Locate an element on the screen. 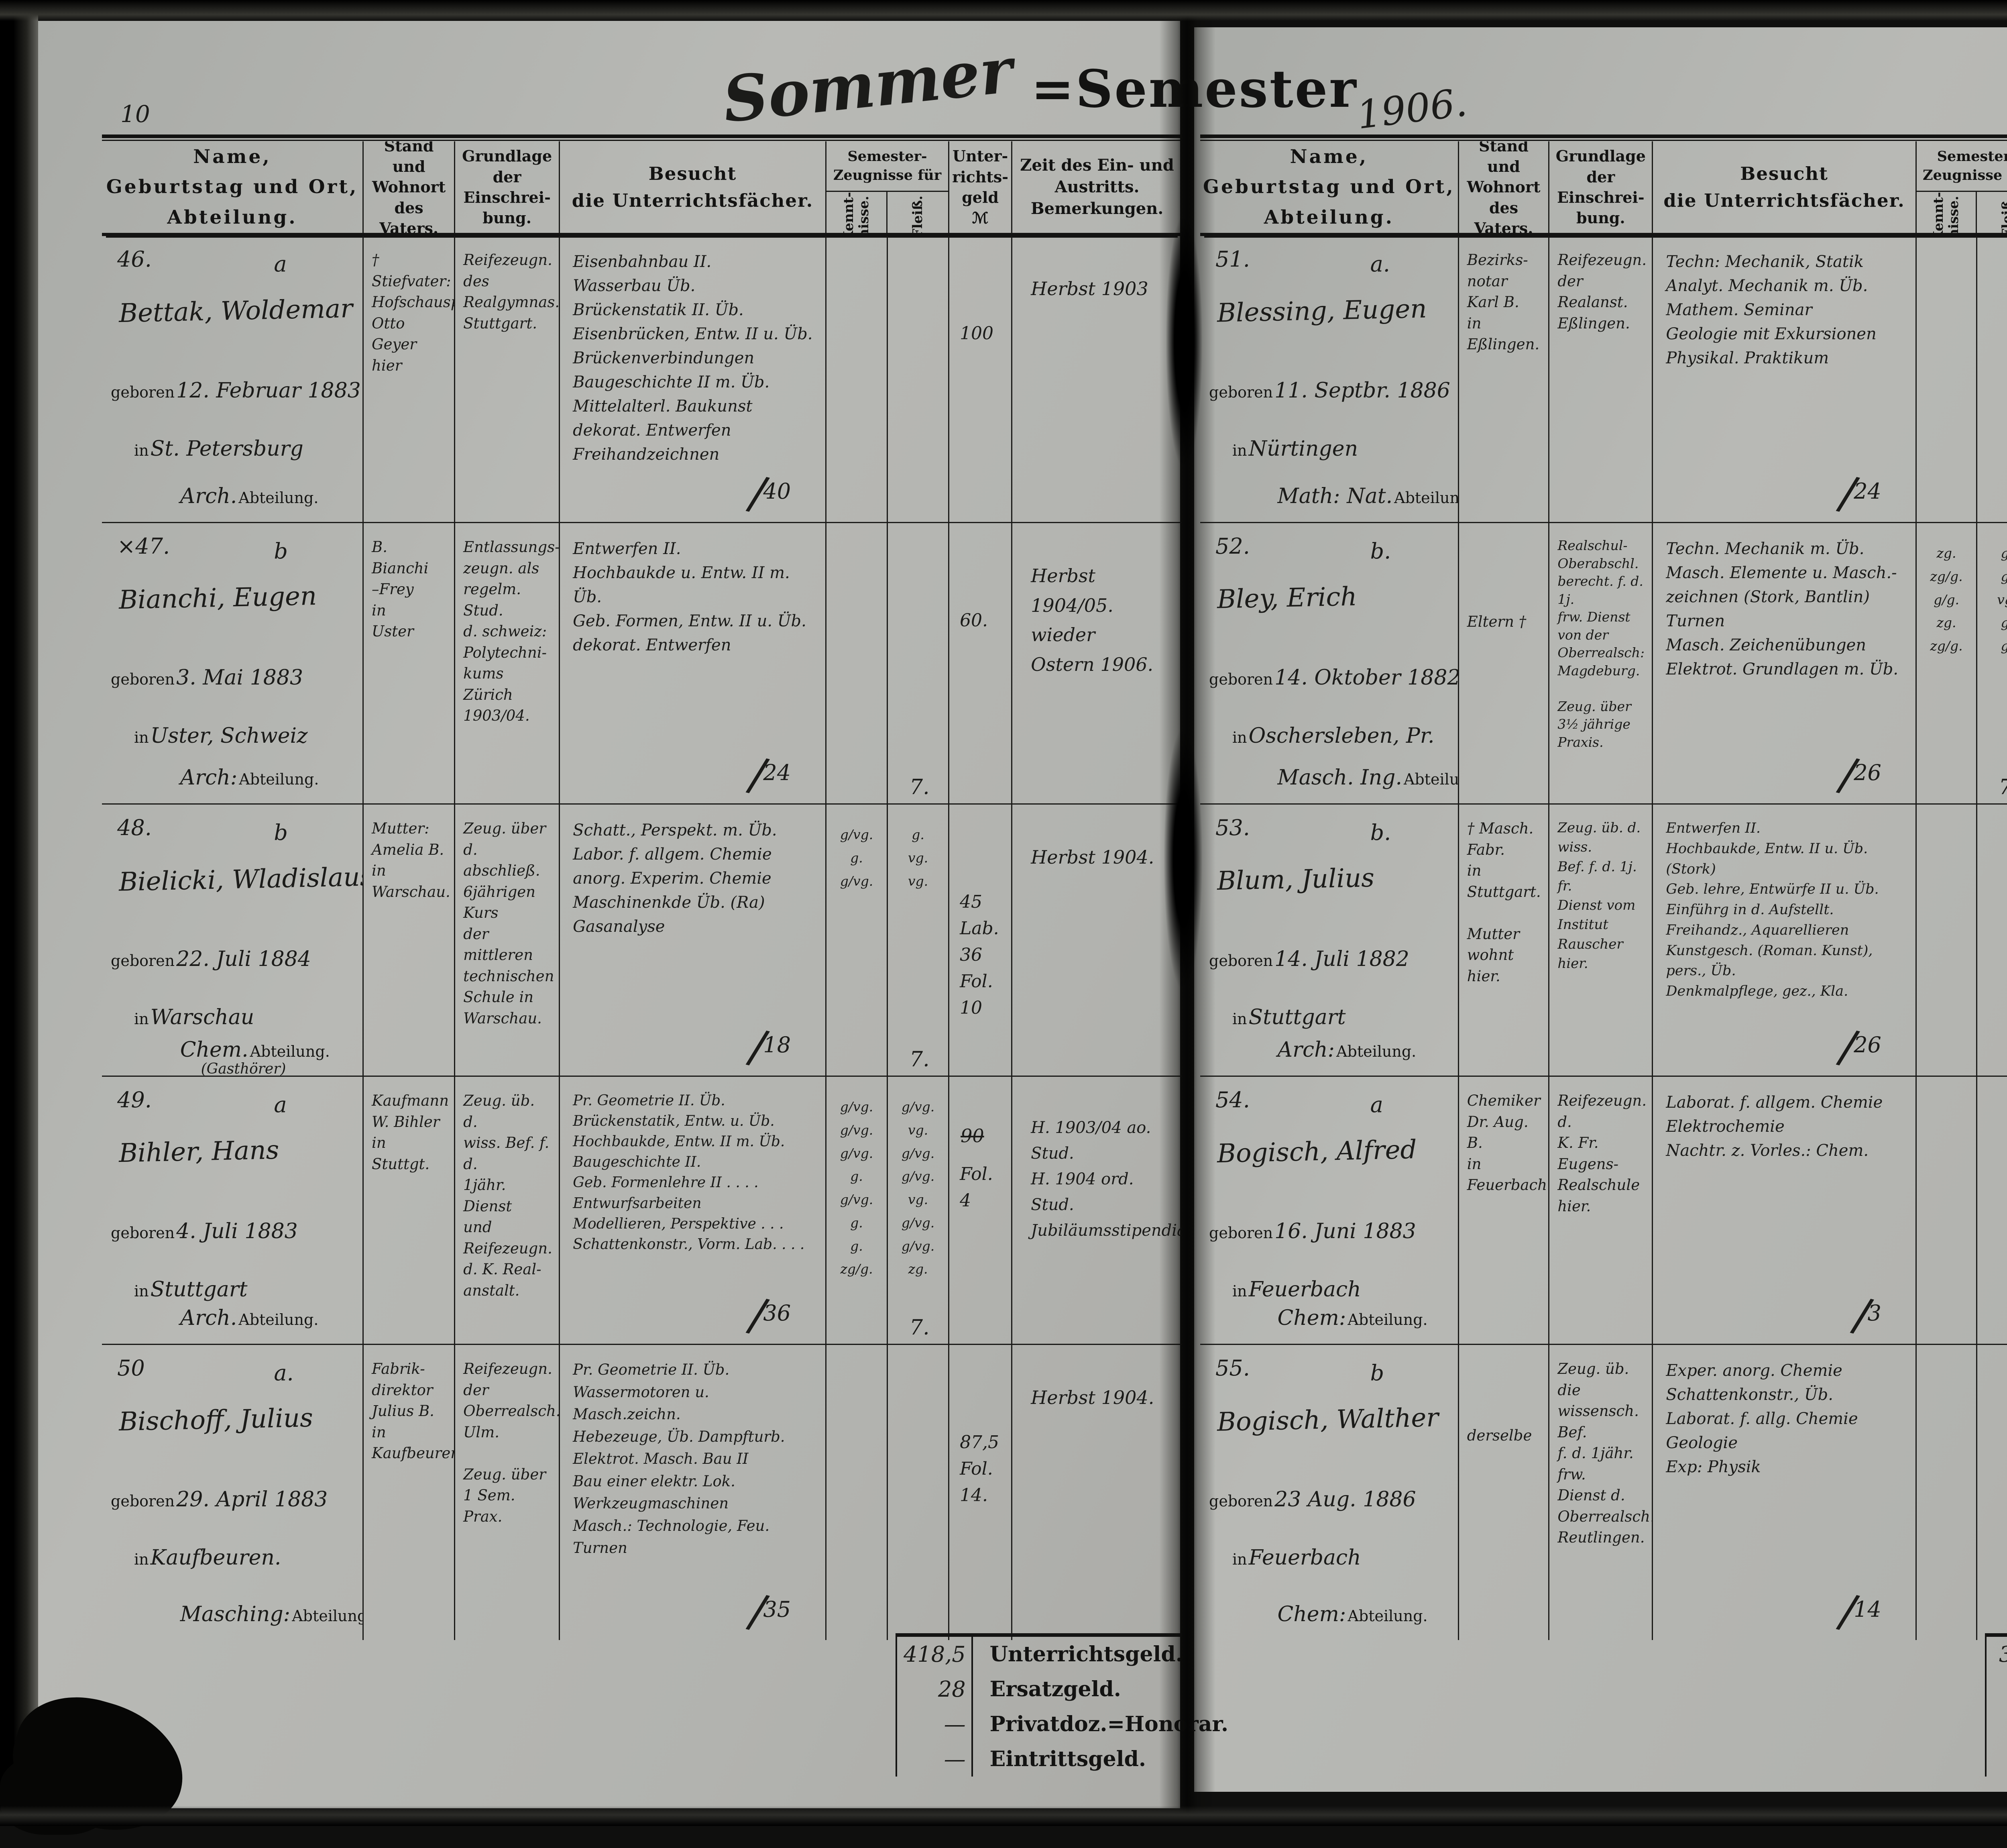 The width and height of the screenshot is (2007, 1848). entry-number: 46. is located at coordinates (134, 259).